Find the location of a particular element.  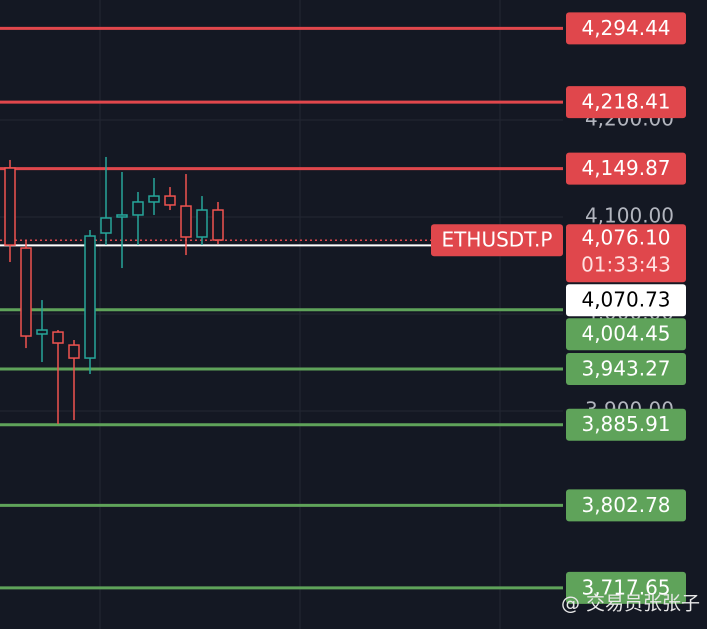

mark-price-box is located at coordinates (626, 300).